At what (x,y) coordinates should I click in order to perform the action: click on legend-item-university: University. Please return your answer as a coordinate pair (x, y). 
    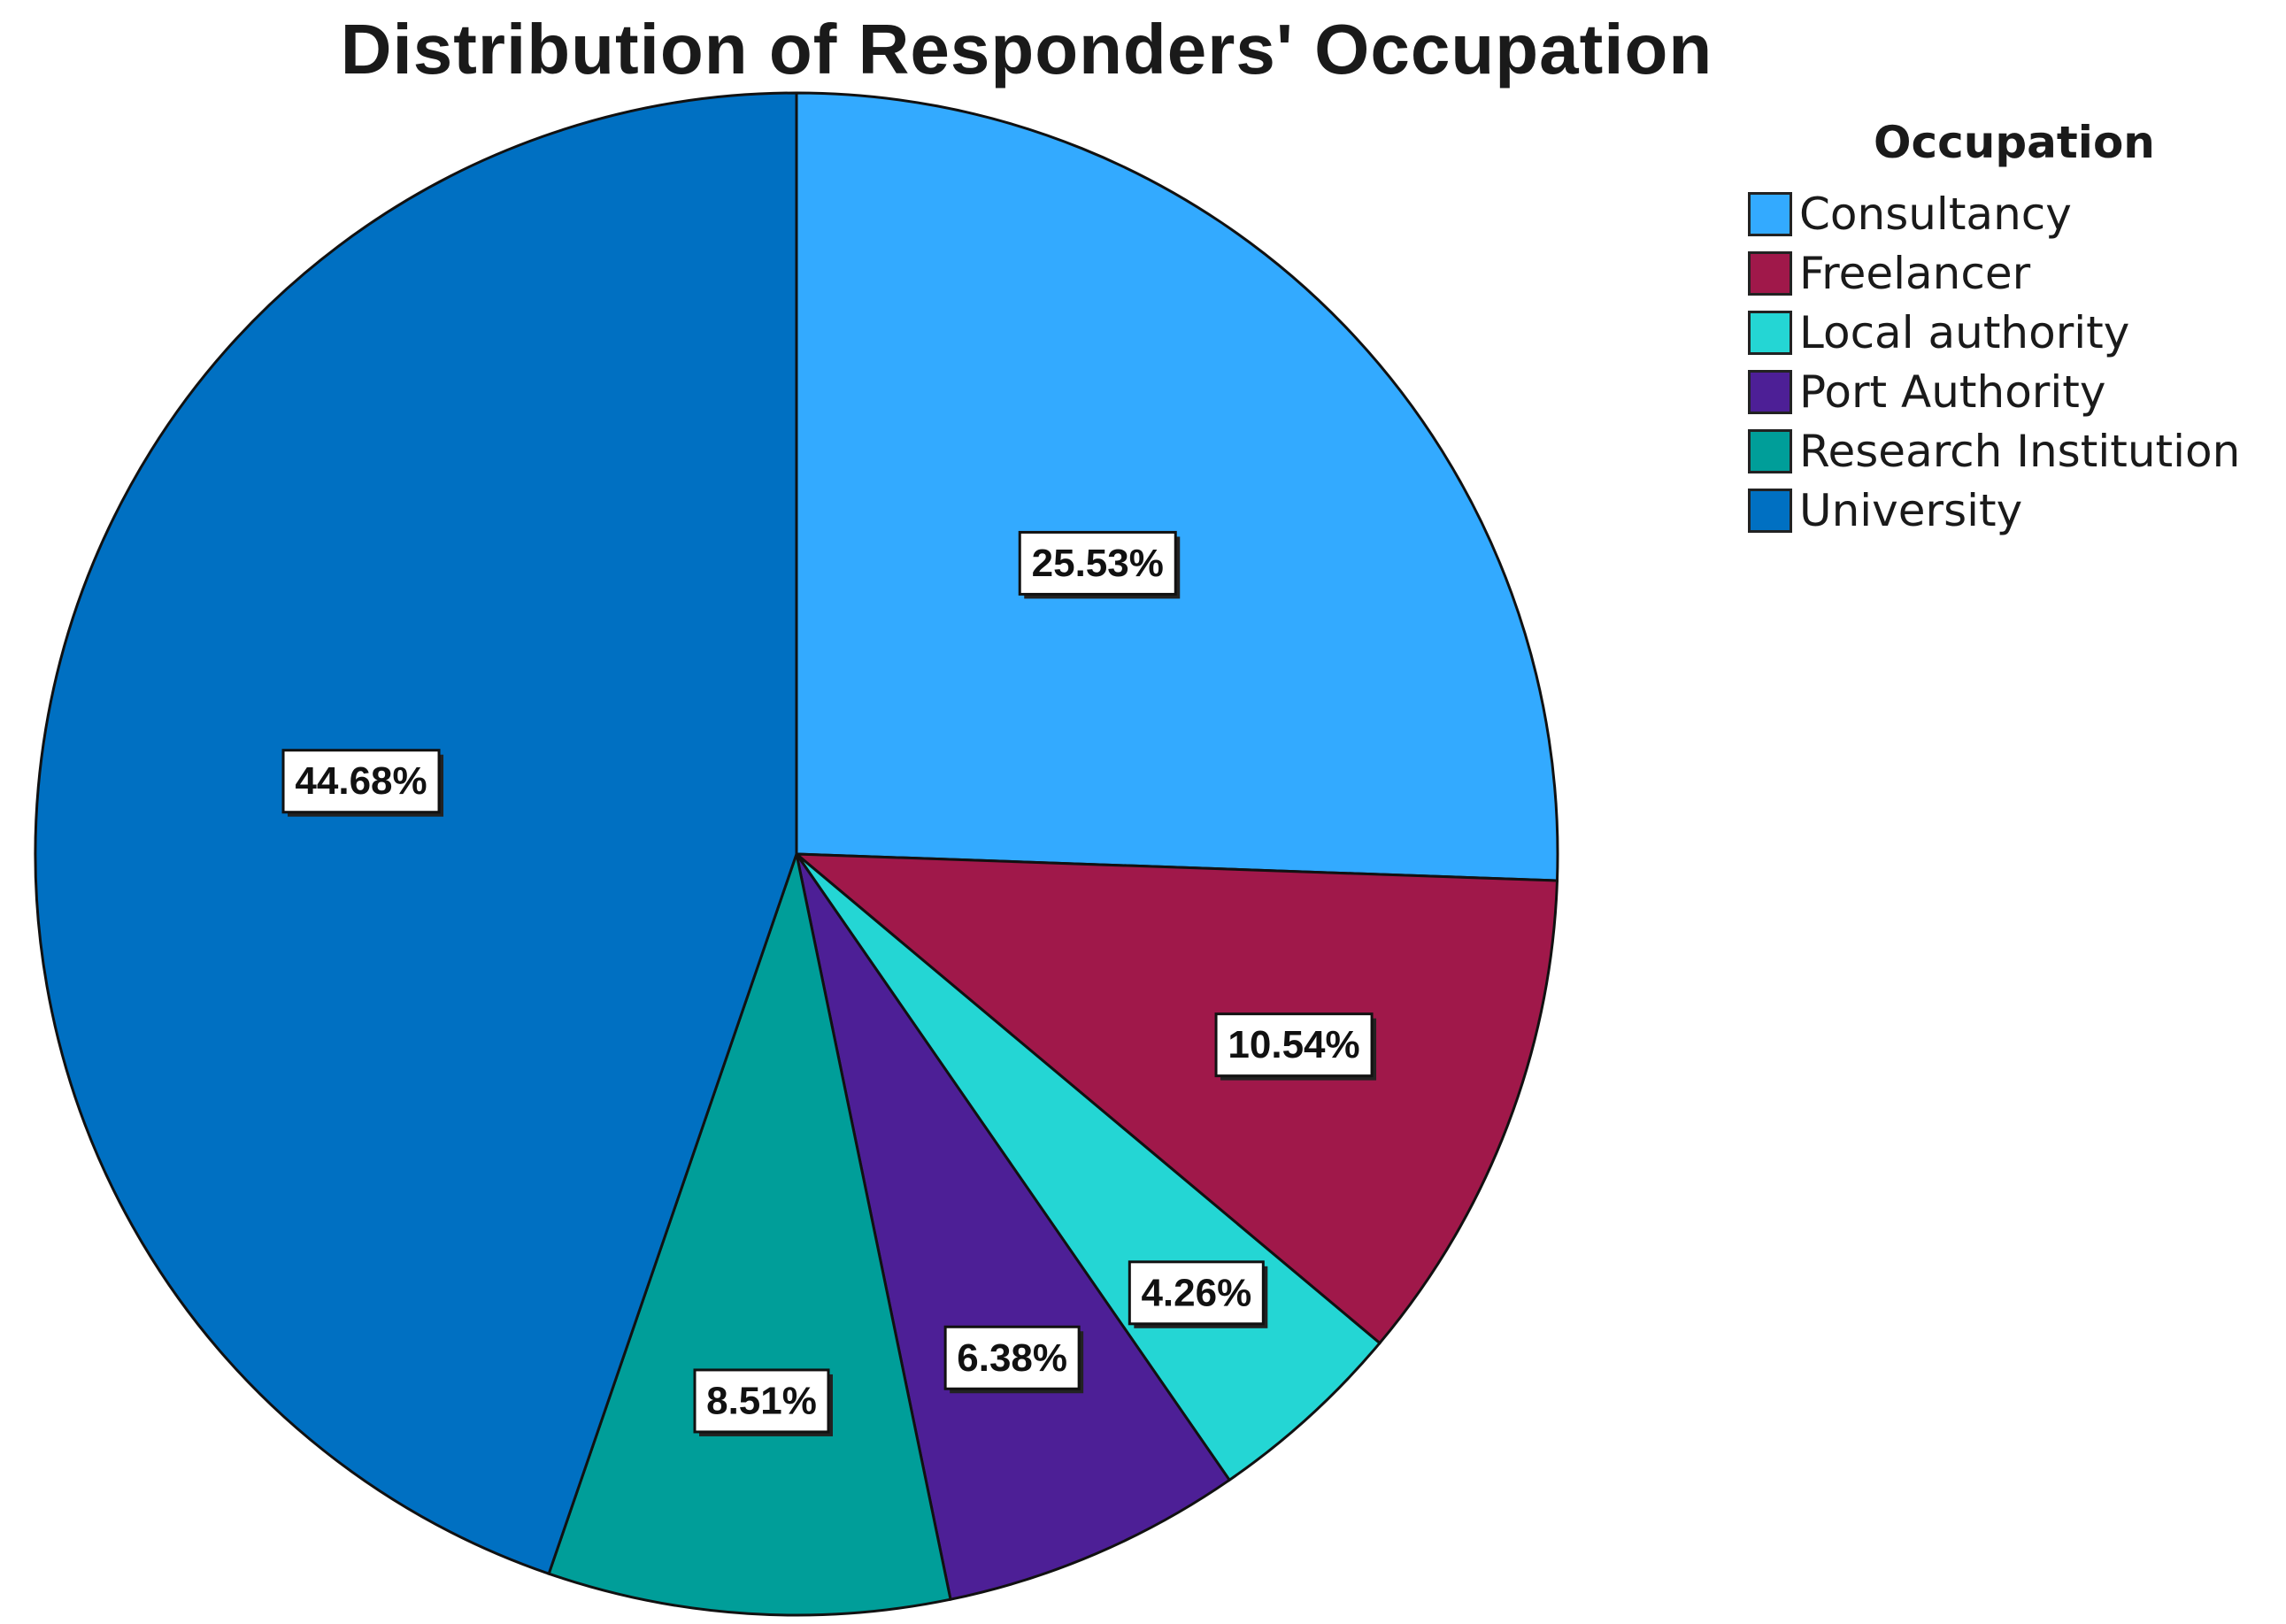
    Looking at the image, I should click on (2013, 510).